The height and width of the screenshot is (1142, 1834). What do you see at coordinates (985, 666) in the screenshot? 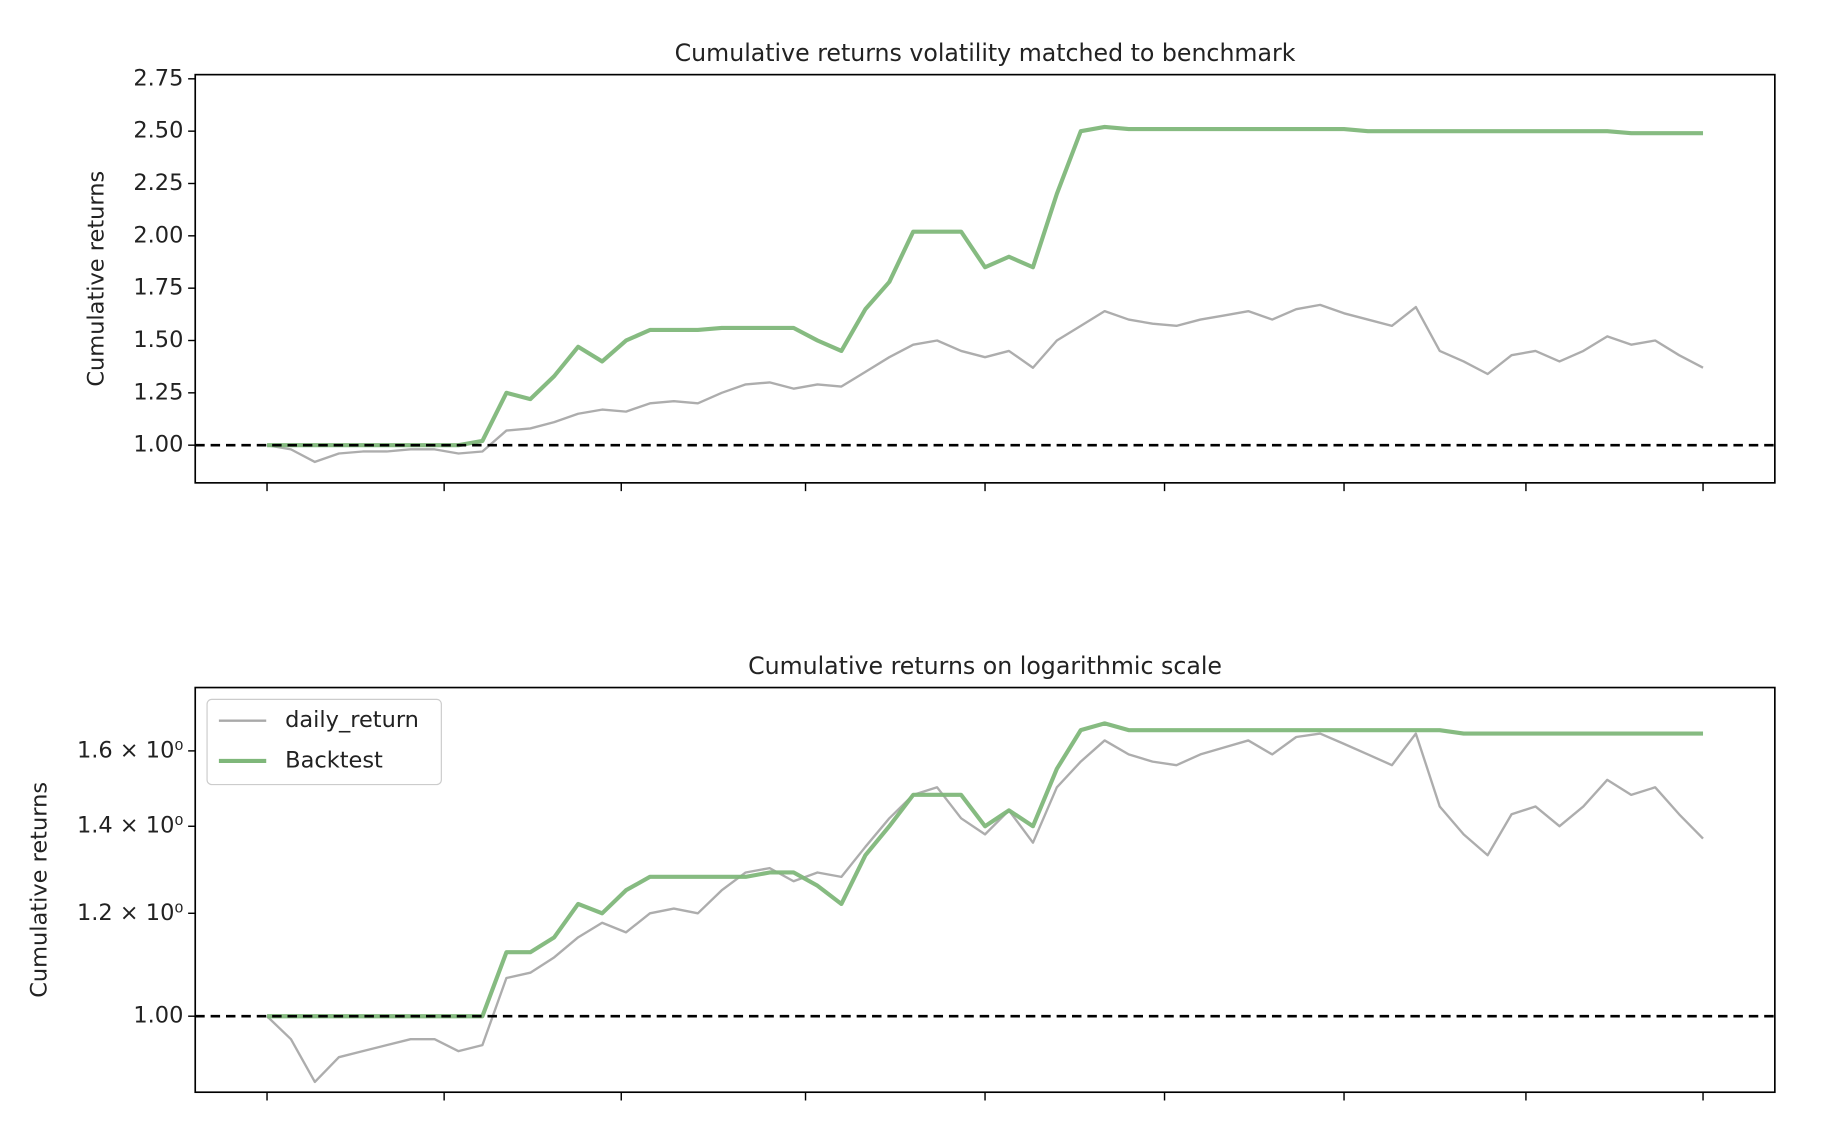
I see `chart-title: Cumulative returns on logarithmic scale` at bounding box center [985, 666].